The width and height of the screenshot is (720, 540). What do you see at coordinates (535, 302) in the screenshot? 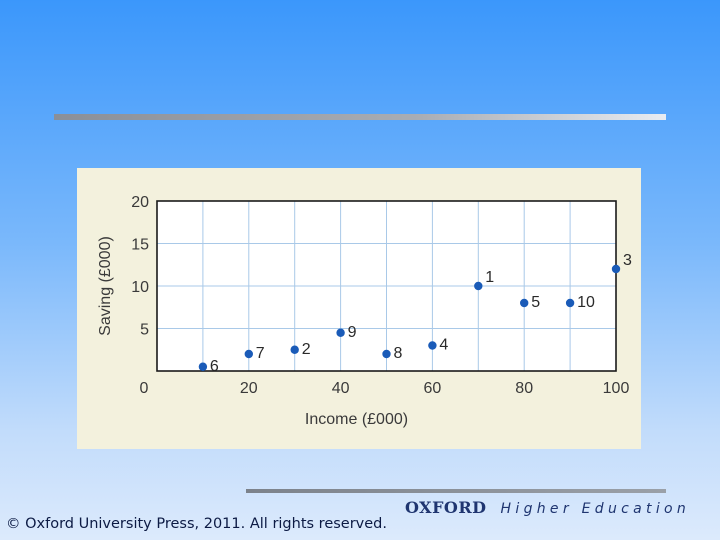
I see `data-point-label: 5` at bounding box center [535, 302].